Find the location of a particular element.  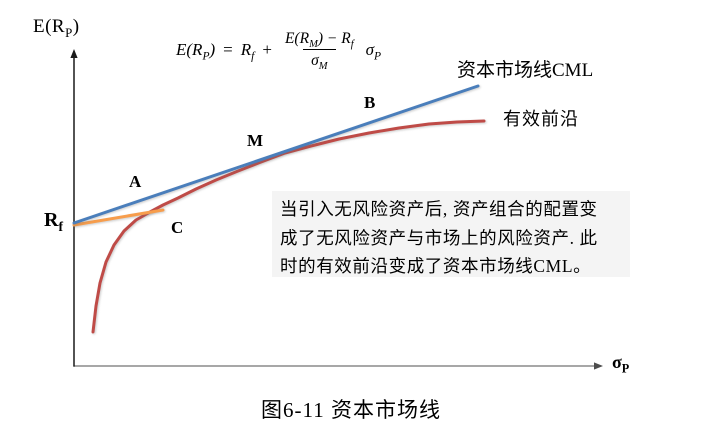

formula-sigma-p-term: σP is located at coordinates (373, 51).